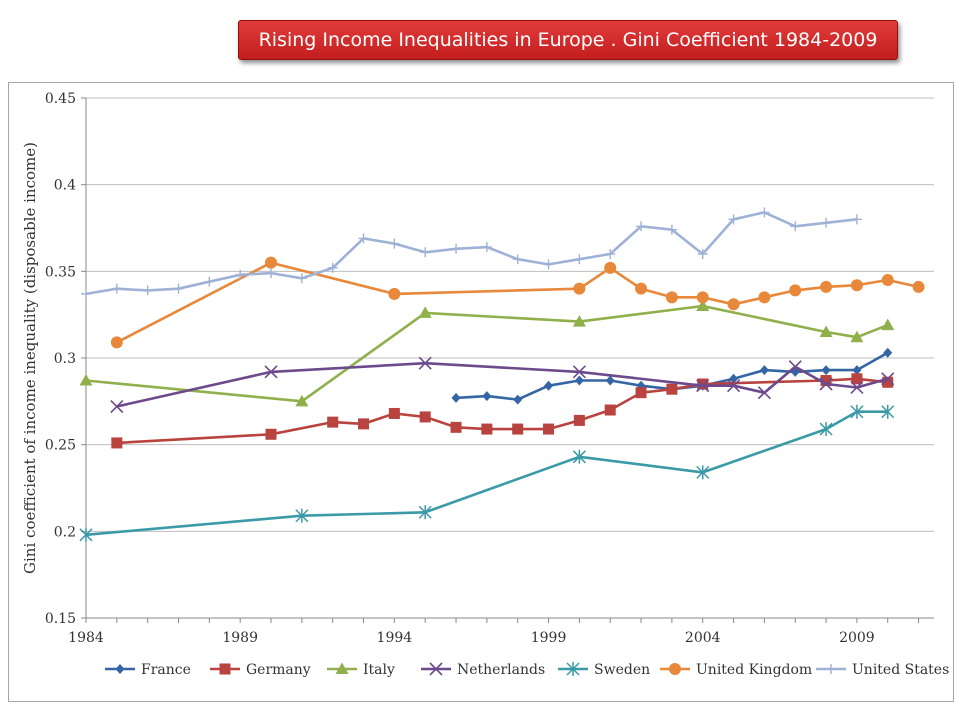 The height and width of the screenshot is (720, 960). Describe the element at coordinates (549, 638) in the screenshot. I see `x-tick-label: 1999` at that location.